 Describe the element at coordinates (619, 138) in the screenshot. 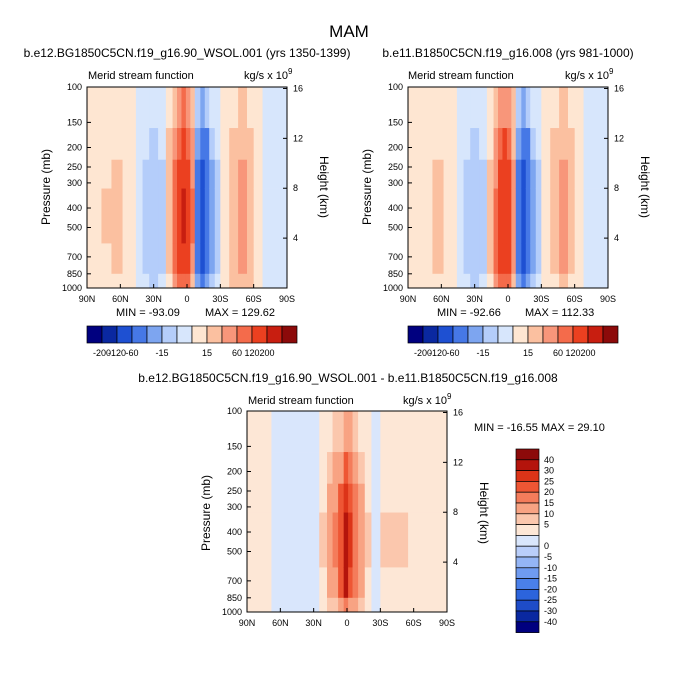

I see `y-right-tick-label: 12` at that location.